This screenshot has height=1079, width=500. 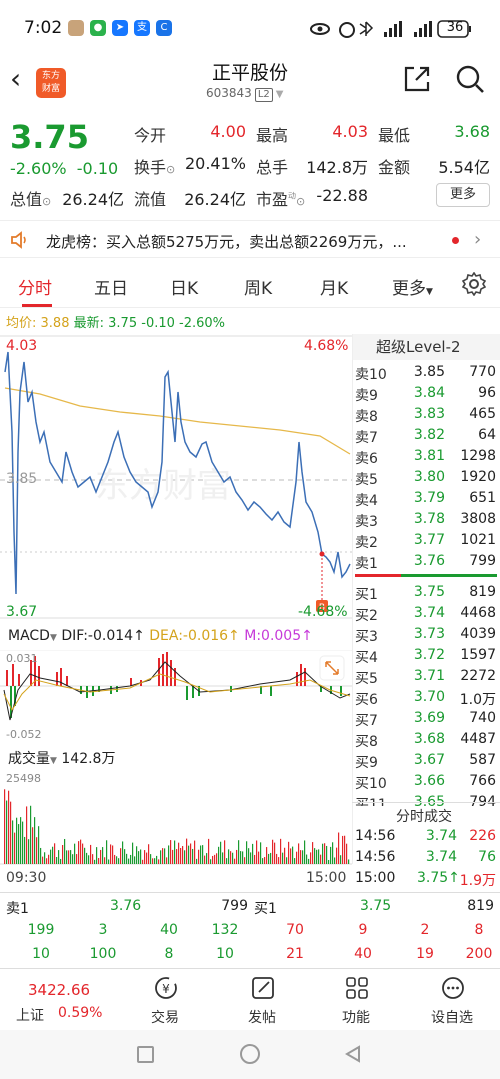 What do you see at coordinates (51, 1000) in the screenshot?
I see `nav-index: 3422.66 上证 0.59%` at bounding box center [51, 1000].